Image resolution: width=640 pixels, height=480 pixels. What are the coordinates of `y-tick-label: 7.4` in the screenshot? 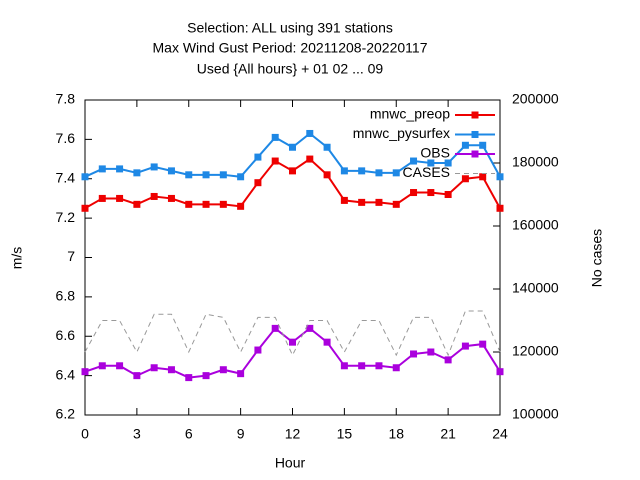 It's located at (66, 177).